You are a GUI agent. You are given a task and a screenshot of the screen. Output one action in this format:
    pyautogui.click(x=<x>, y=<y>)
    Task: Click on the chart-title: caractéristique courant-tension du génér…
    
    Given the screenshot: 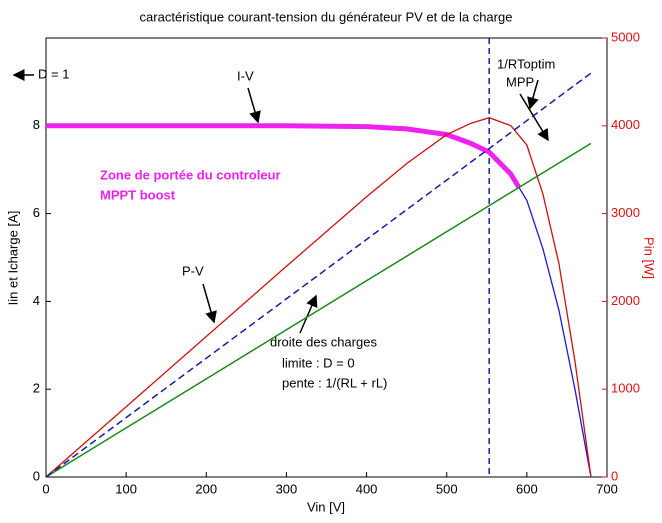 What is the action you would take?
    pyautogui.click(x=326, y=16)
    